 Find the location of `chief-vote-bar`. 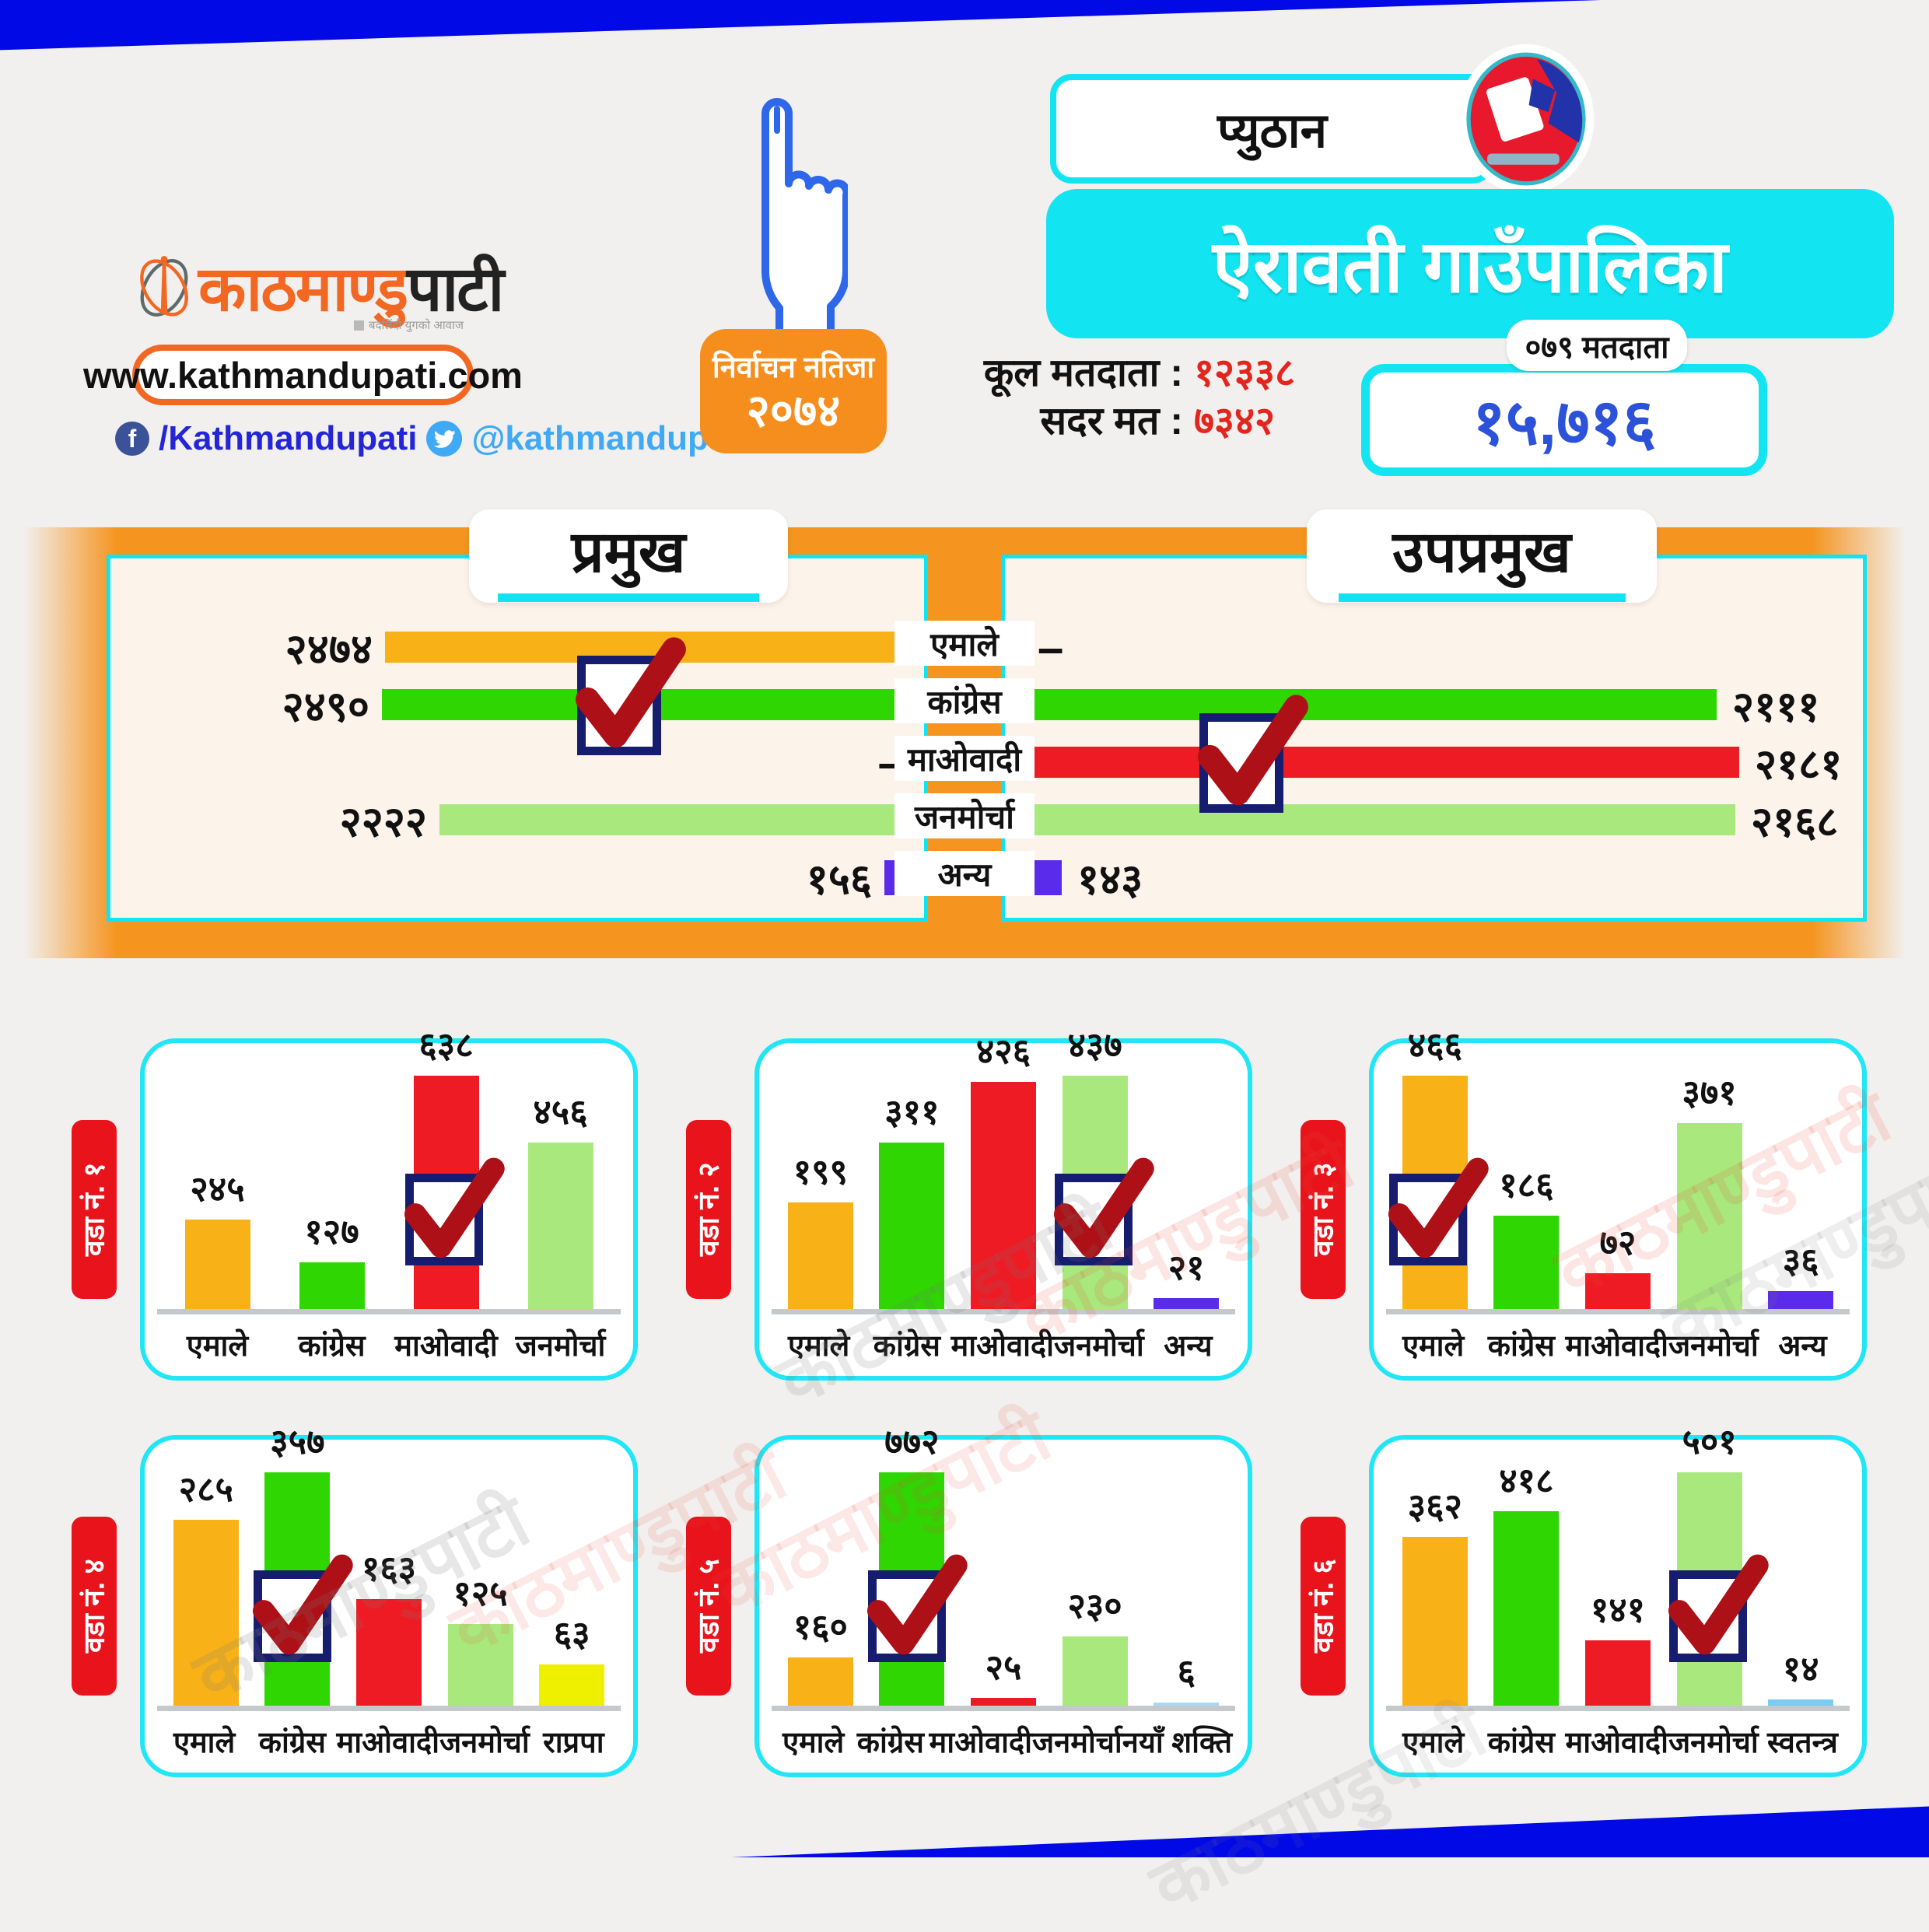

chief-vote-bar is located at coordinates (679, 819).